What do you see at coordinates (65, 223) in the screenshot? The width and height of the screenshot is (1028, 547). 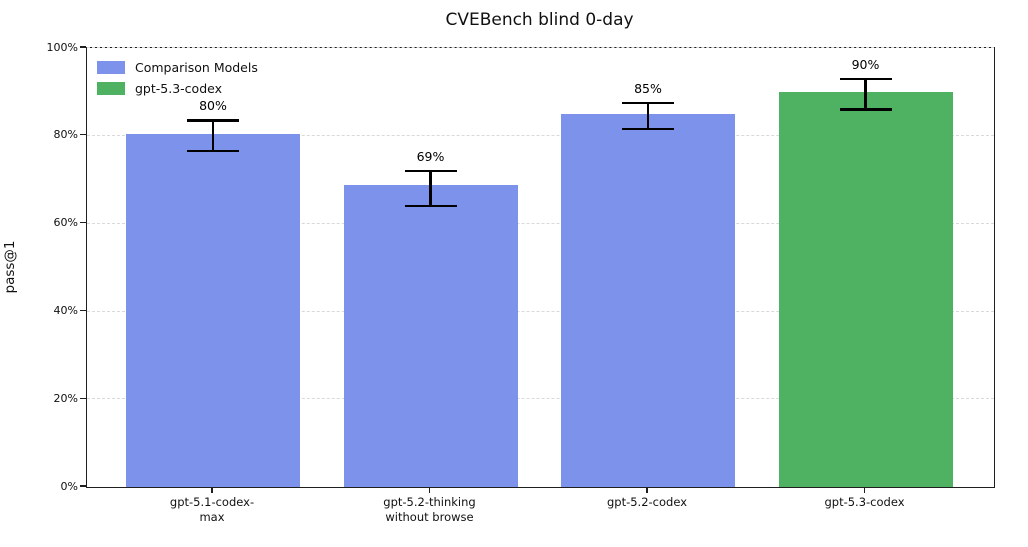 I see `y-tick-label: 60%` at bounding box center [65, 223].